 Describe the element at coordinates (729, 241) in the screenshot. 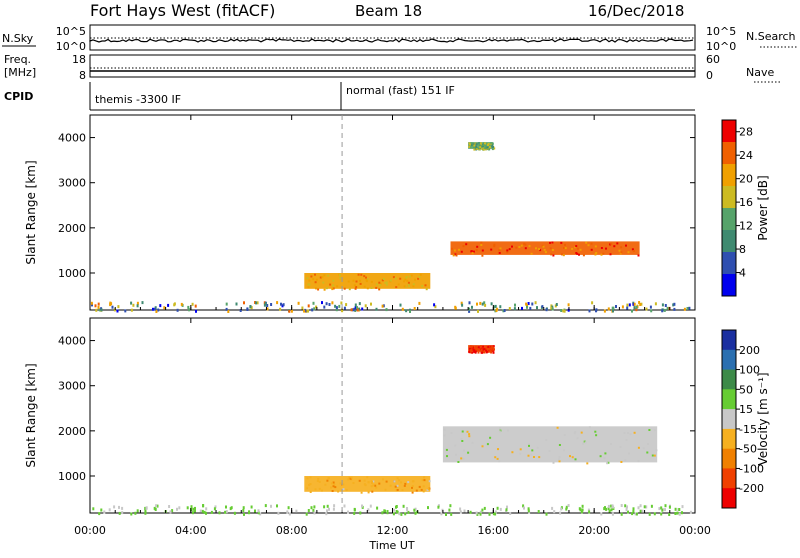

I see `colorbar-segment` at that location.